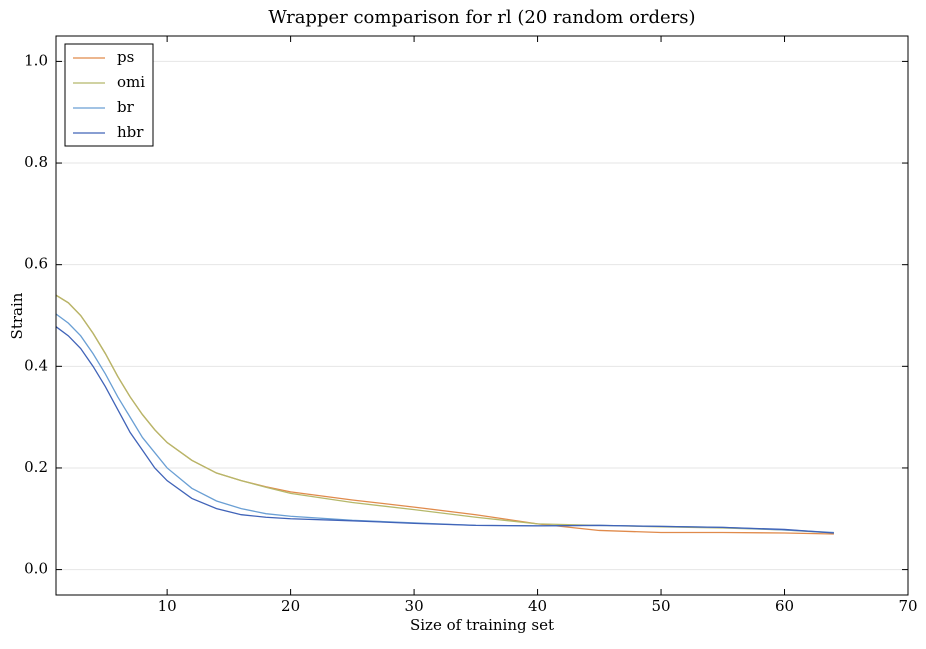 This screenshot has height=649, width=926. What do you see at coordinates (17, 315) in the screenshot?
I see `y-axis-label: Strain` at bounding box center [17, 315].